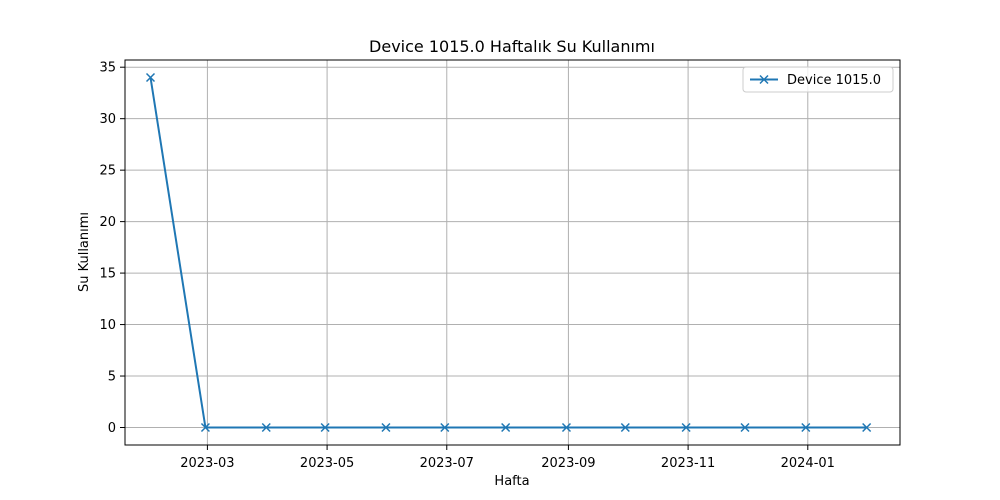 The image size is (1000, 500). What do you see at coordinates (808, 463) in the screenshot?
I see `x-tick-label: 2024-01` at bounding box center [808, 463].